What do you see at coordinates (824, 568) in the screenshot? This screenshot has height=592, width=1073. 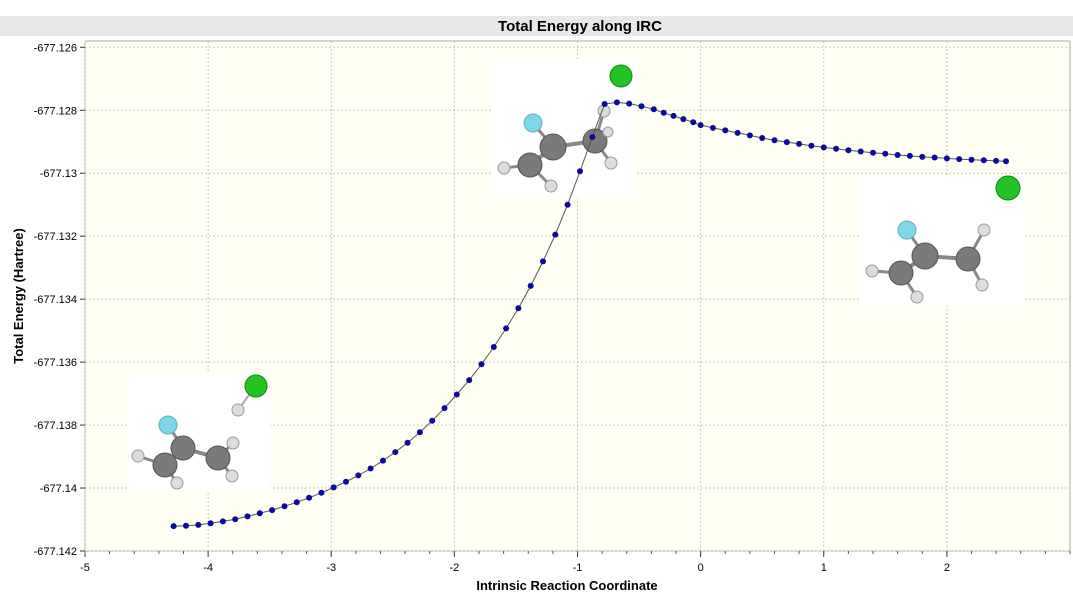 I see `x-tick-label: 1` at bounding box center [824, 568].